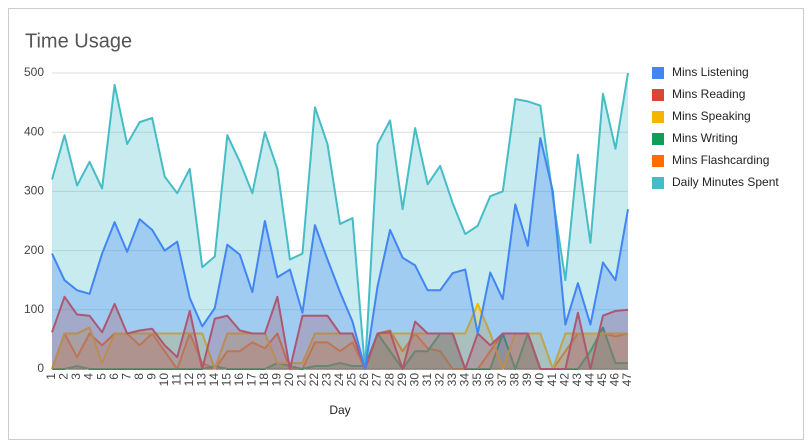 This screenshot has width=812, height=446. What do you see at coordinates (34, 131) in the screenshot?
I see `y-tick-label: 400` at bounding box center [34, 131].